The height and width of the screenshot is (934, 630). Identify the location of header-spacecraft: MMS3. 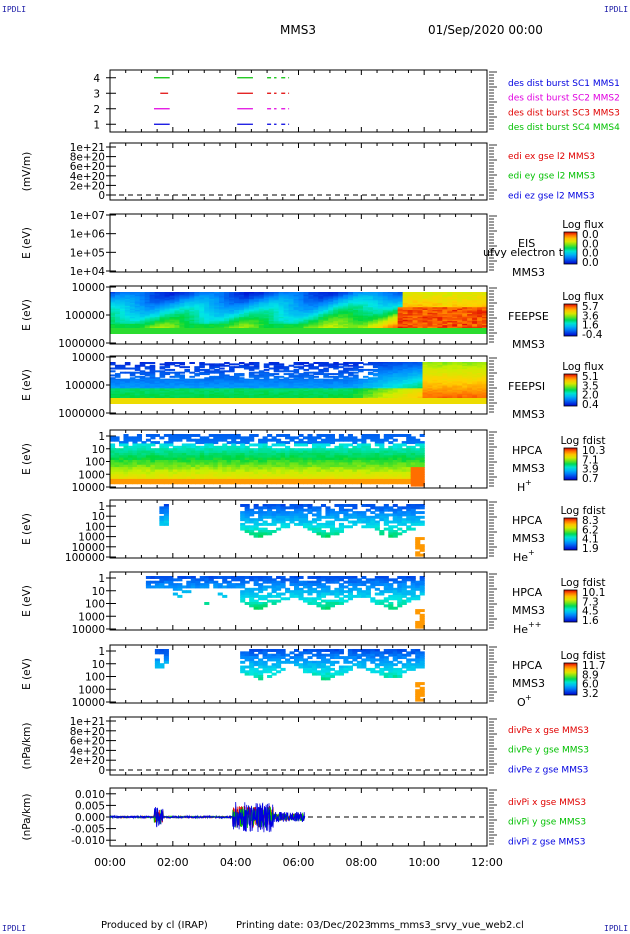
(298, 30).